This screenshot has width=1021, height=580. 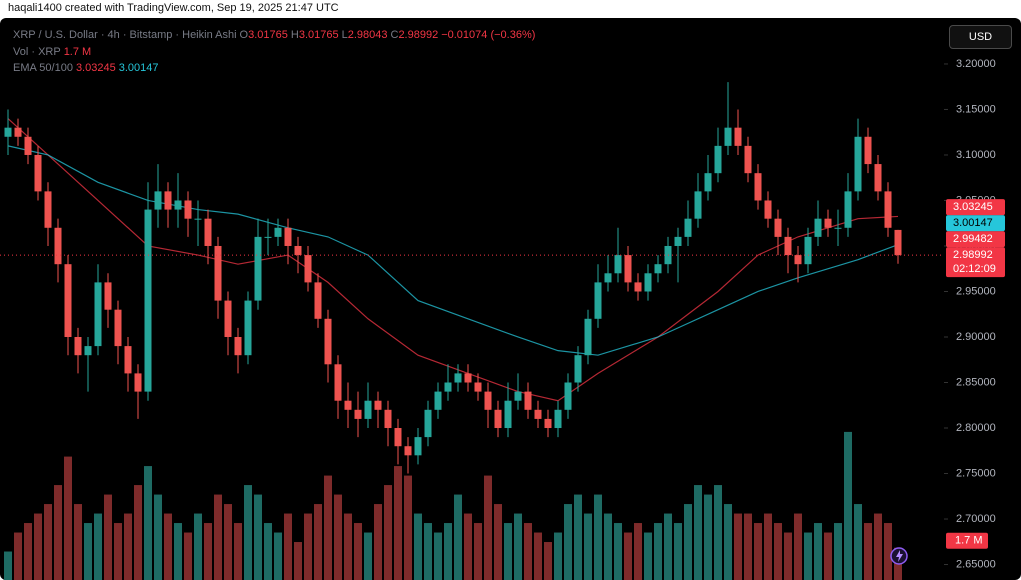 What do you see at coordinates (969, 541) in the screenshot?
I see `volume-tag-label: 1.7 M` at bounding box center [969, 541].